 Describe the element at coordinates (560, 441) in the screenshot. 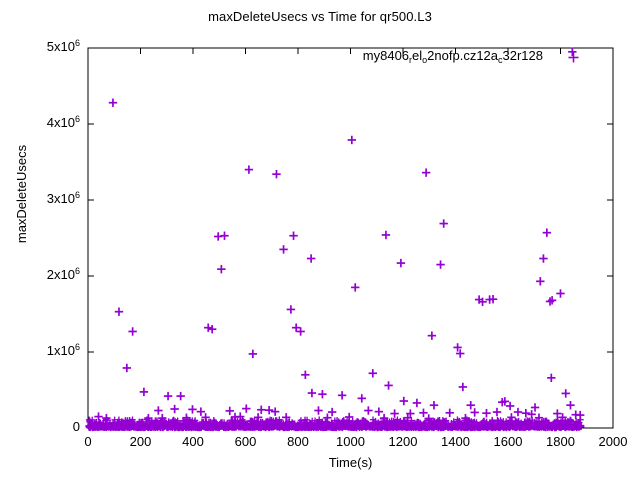

I see `x-tick-label: 1800` at that location.